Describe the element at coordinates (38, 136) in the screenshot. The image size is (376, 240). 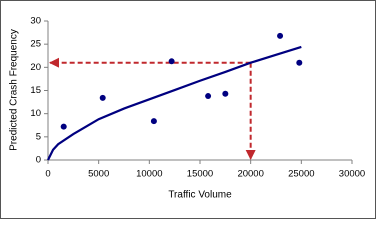
I see `y-tick-label: 5` at that location.